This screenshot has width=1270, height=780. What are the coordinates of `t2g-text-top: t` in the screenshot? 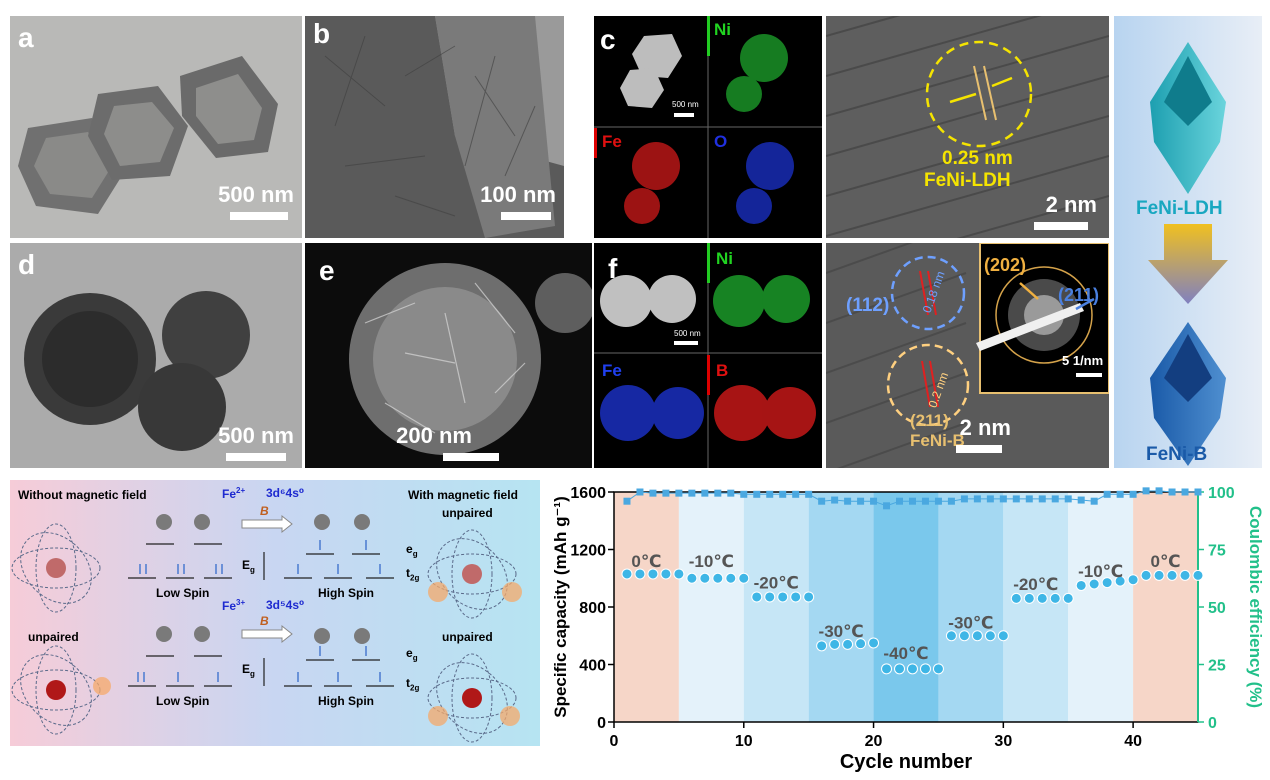 It's located at (408, 573).